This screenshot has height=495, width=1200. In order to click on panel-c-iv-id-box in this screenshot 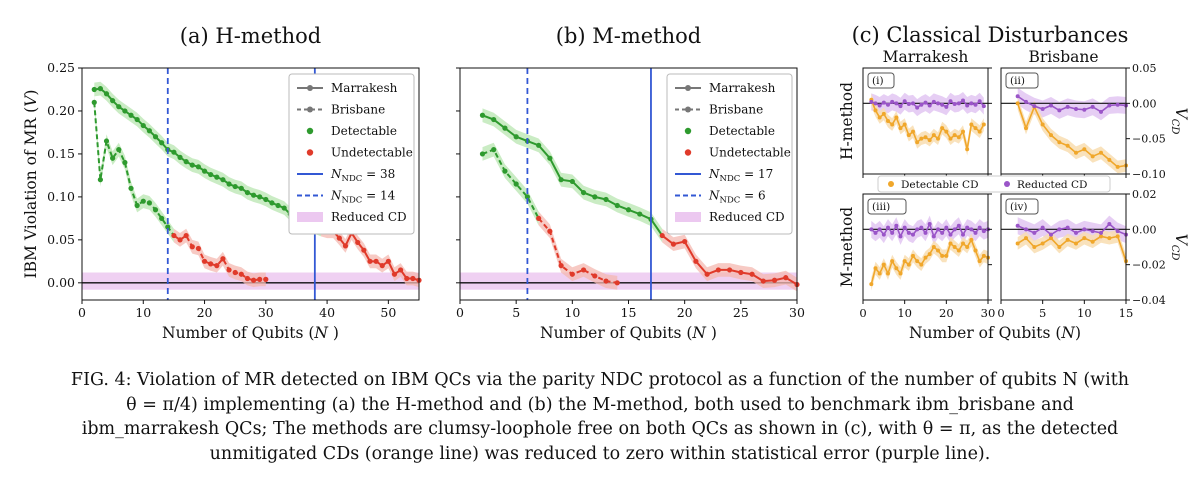, I will do `click(1022, 206)`.